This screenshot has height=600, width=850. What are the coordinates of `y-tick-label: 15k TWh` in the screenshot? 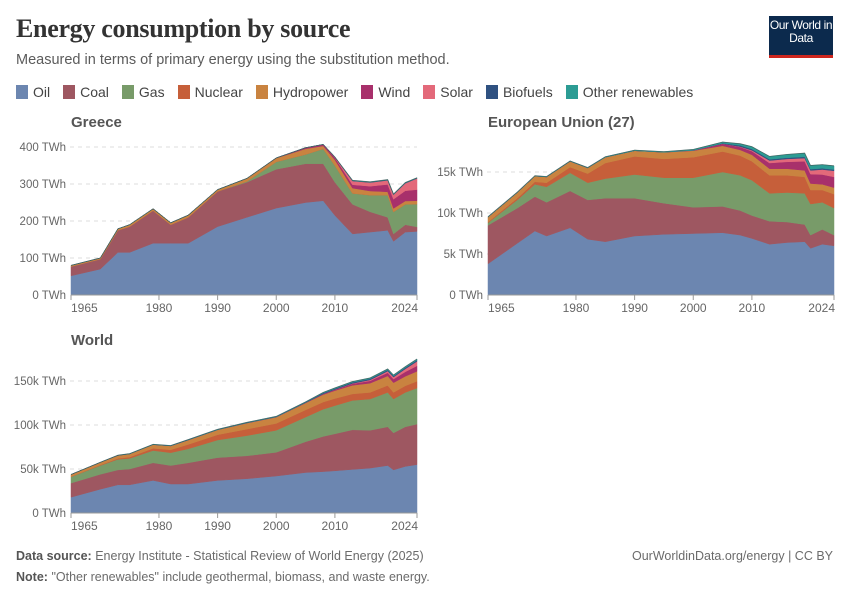 It's located at (460, 173).